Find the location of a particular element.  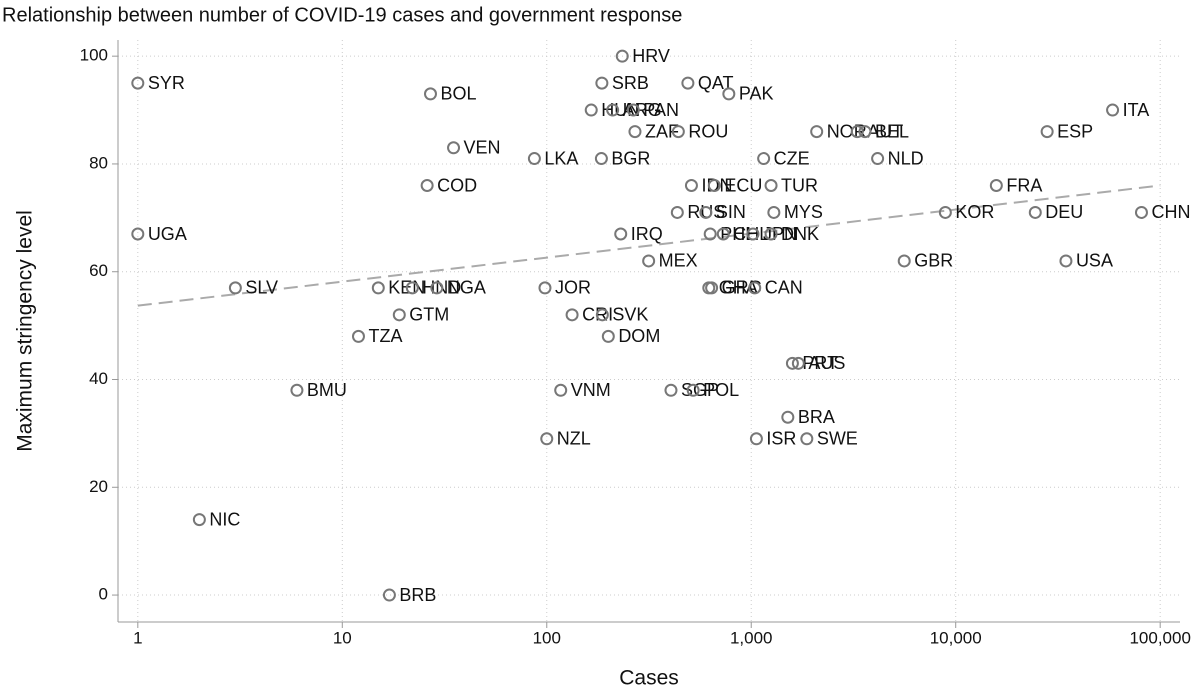

point-label: ROU is located at coordinates (708, 131).